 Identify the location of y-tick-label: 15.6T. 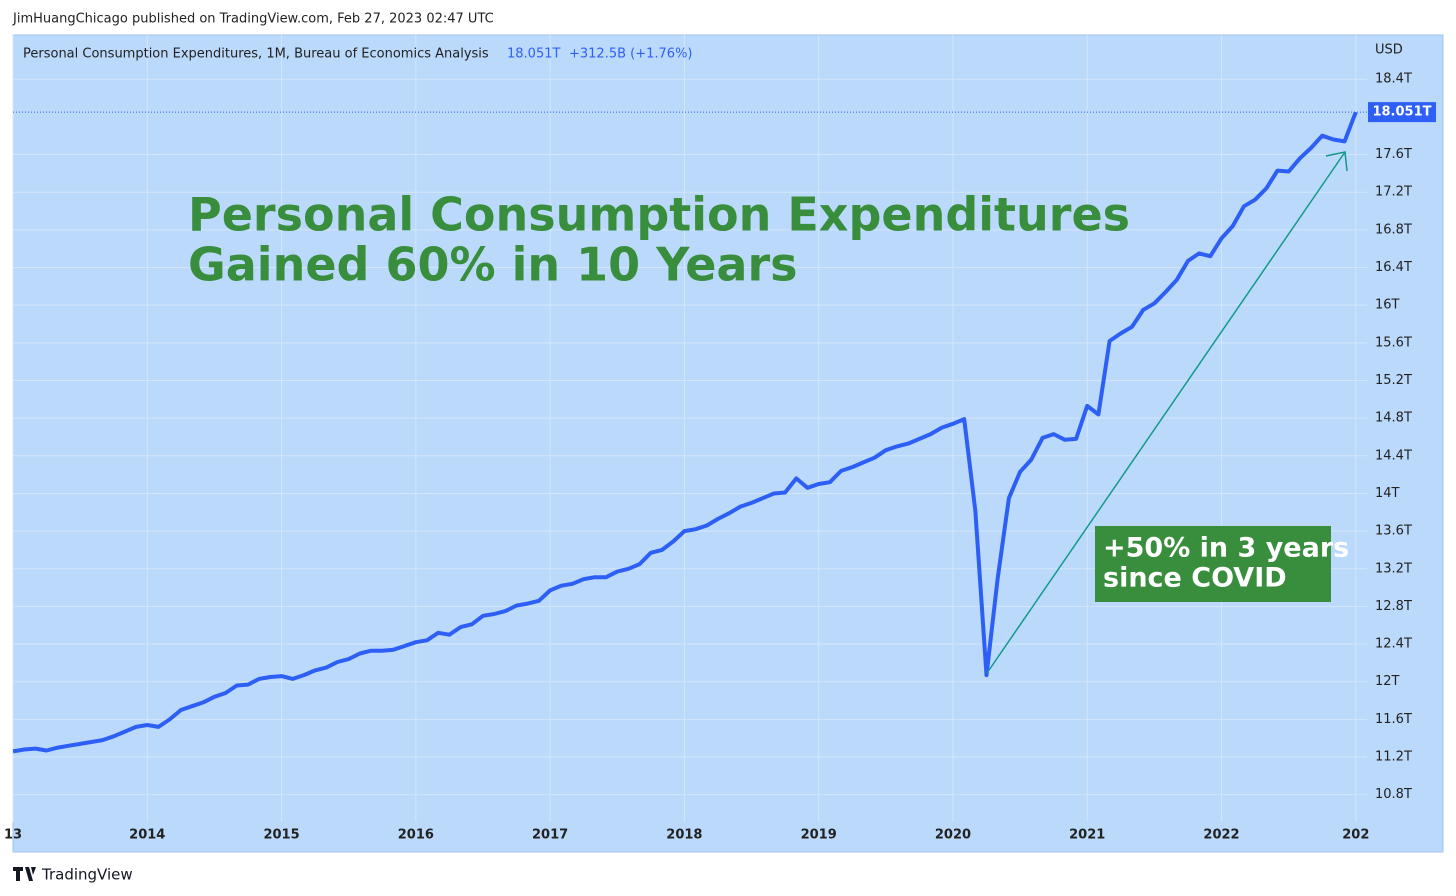
(1393, 342).